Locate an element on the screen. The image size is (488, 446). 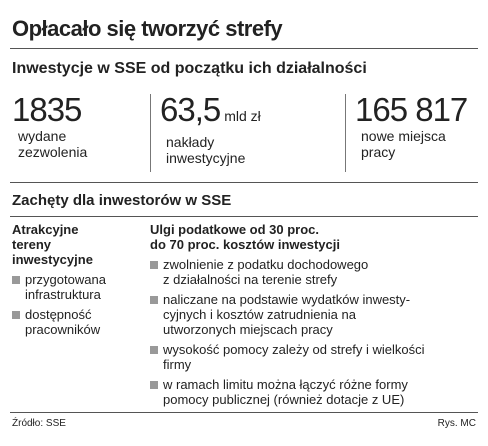
column-heading: Ulgi podatkowe od 30 proc. is located at coordinates (235, 229).